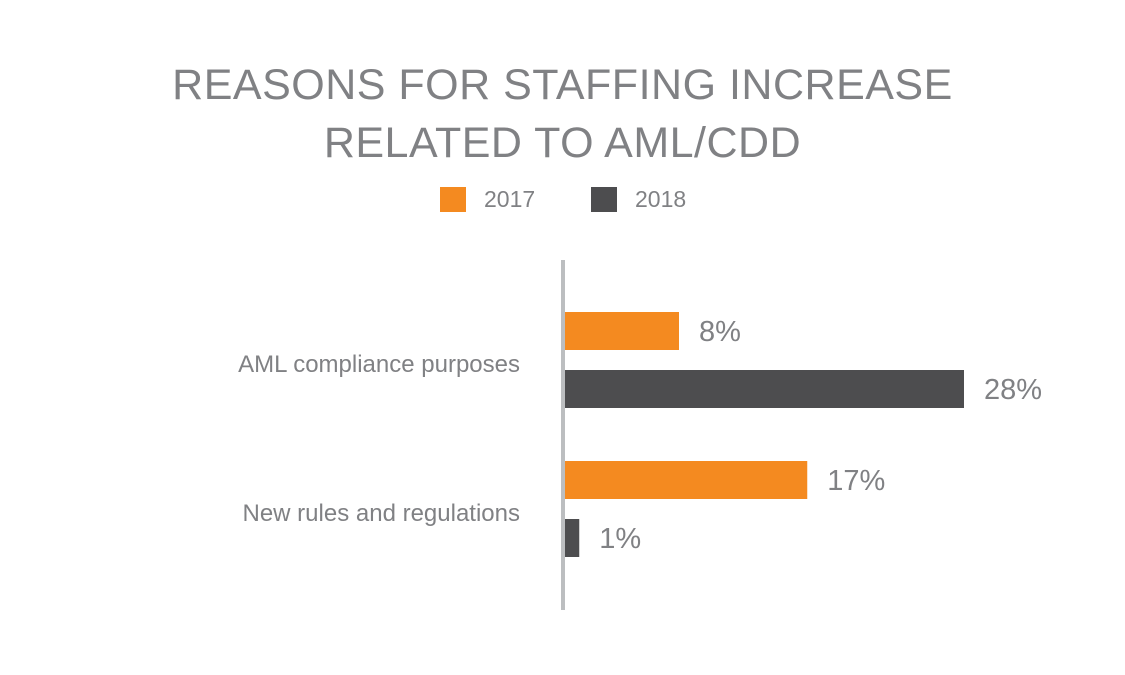 Image resolution: width=1125 pixels, height=675 pixels. I want to click on legend-label-2017: 2017, so click(510, 199).